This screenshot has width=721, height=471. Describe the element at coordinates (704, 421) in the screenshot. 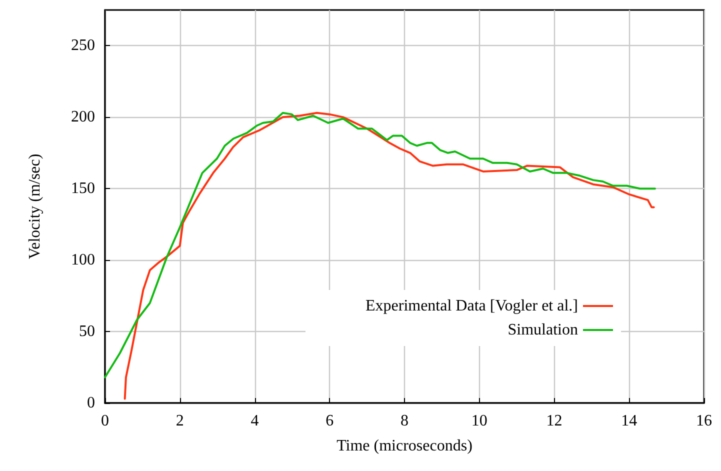

I see `x-tick-label: 16` at that location.